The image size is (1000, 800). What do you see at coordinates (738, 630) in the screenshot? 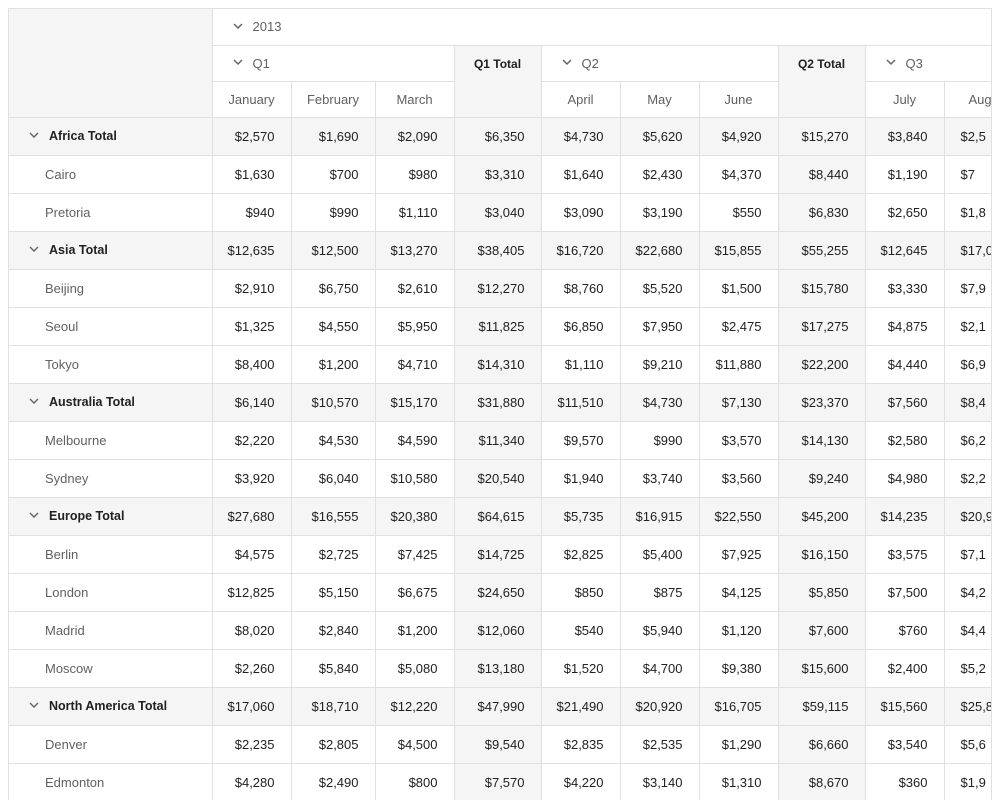
I see `value-cell: $1,120` at bounding box center [738, 630].